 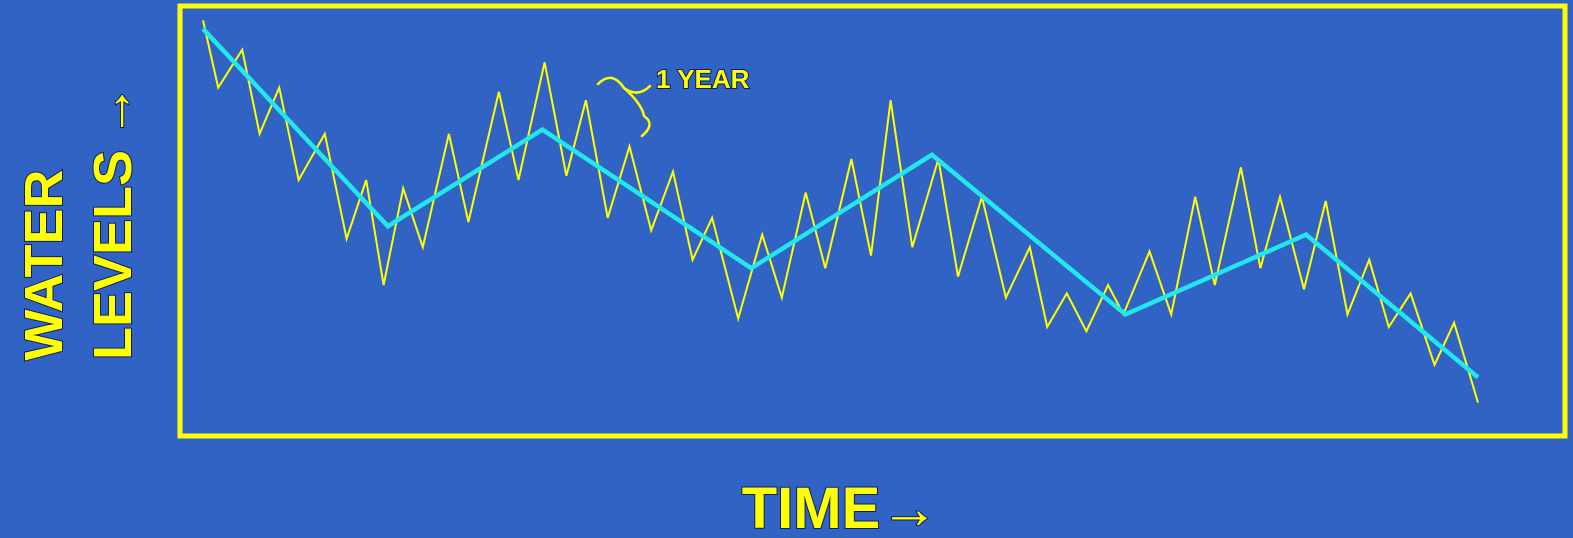 What do you see at coordinates (909, 507) in the screenshot?
I see `x-axis-arrow-icon: →` at bounding box center [909, 507].